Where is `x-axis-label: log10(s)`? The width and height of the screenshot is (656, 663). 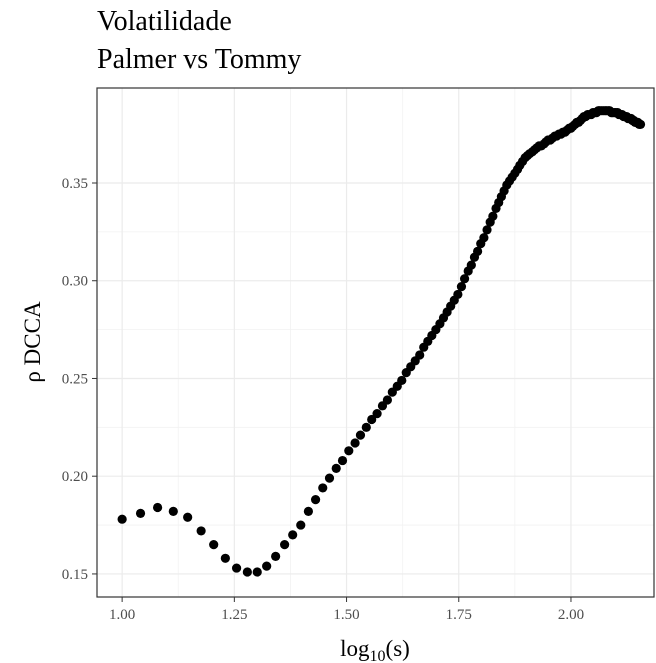 x-axis-label: log10(s) is located at coordinates (375, 649).